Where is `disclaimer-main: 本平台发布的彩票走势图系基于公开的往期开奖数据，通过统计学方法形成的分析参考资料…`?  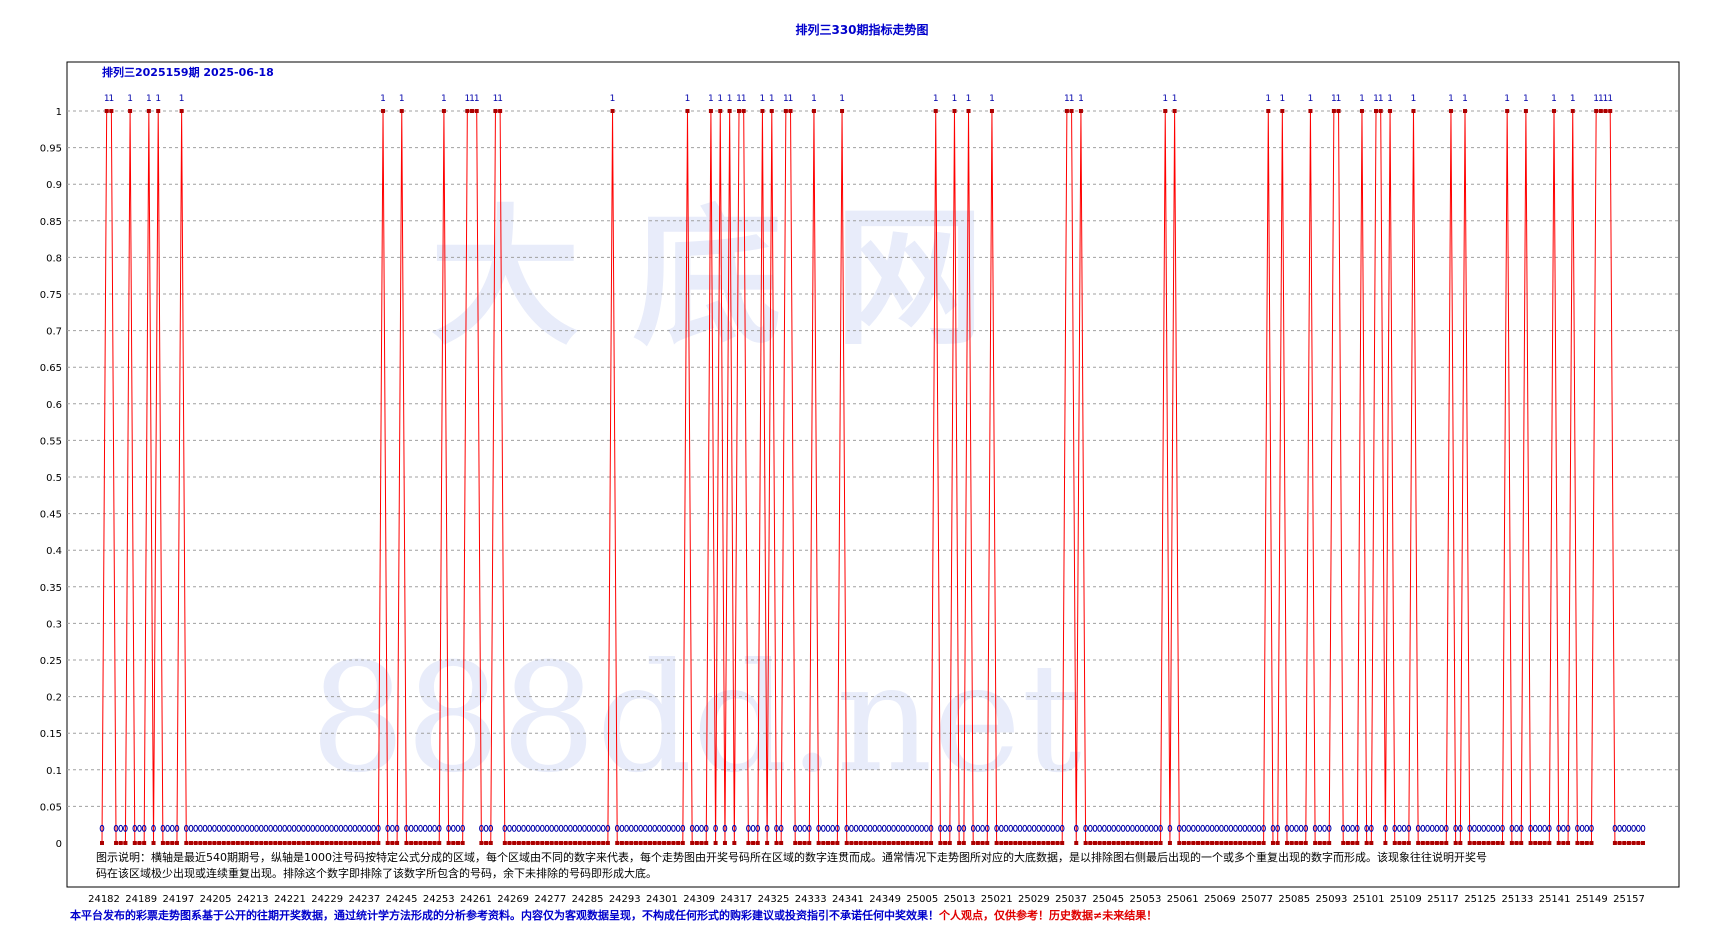 disclaimer-main: 本平台发布的彩票走势图系基于公开的往期开奖数据，通过统计学方法形成的分析参考资料… is located at coordinates (504, 915).